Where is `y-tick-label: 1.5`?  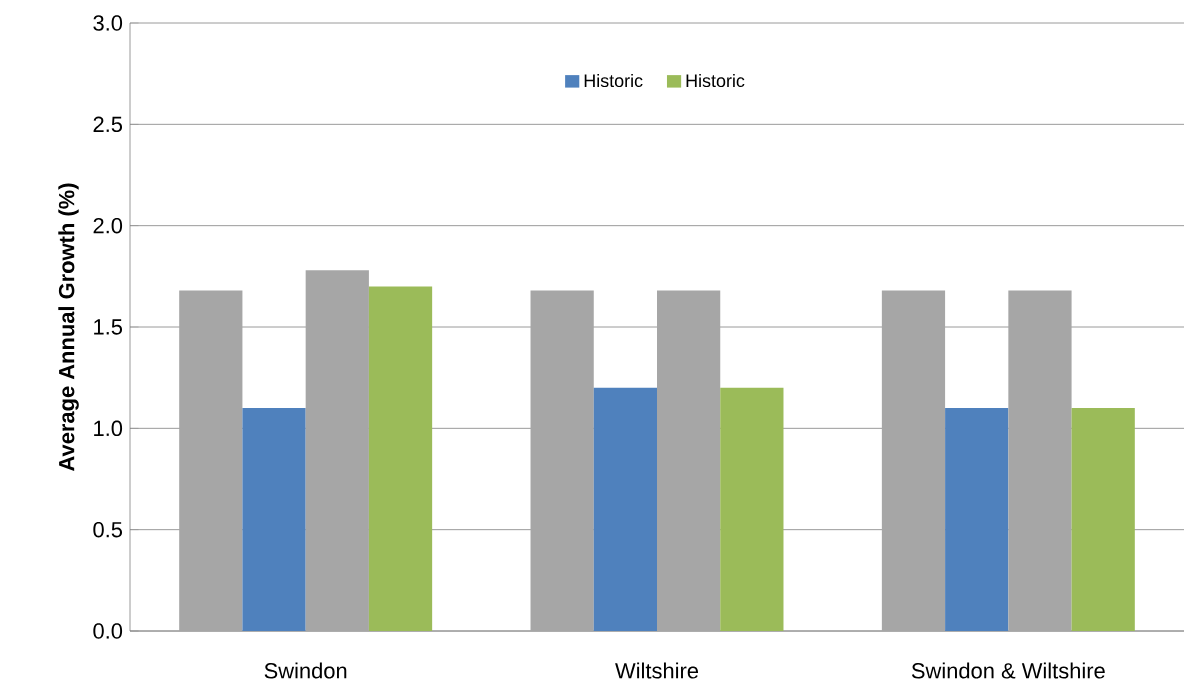
y-tick-label: 1.5 is located at coordinates (108, 327).